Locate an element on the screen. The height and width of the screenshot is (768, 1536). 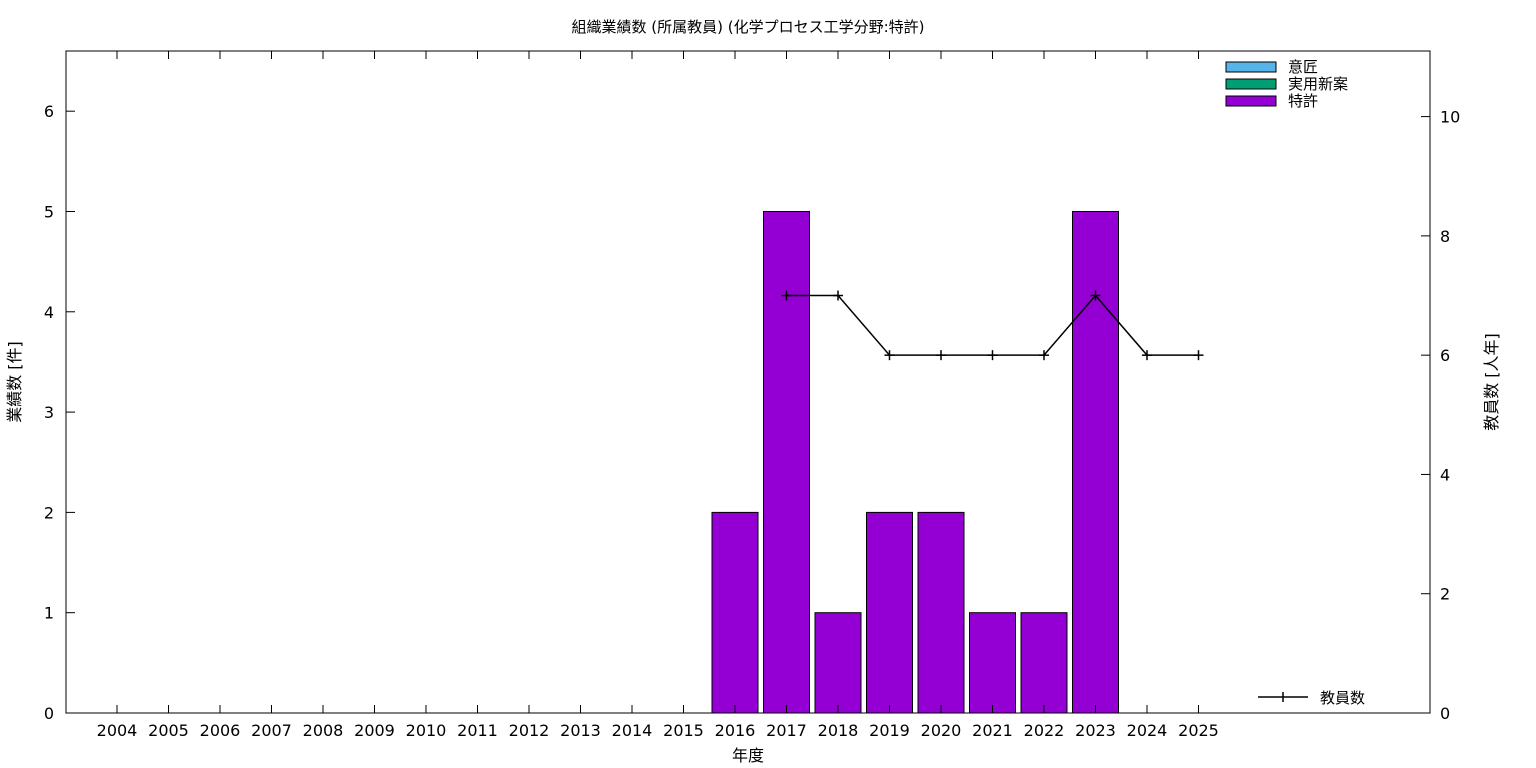
y2-tick-label: 4 is located at coordinates (1445, 474).